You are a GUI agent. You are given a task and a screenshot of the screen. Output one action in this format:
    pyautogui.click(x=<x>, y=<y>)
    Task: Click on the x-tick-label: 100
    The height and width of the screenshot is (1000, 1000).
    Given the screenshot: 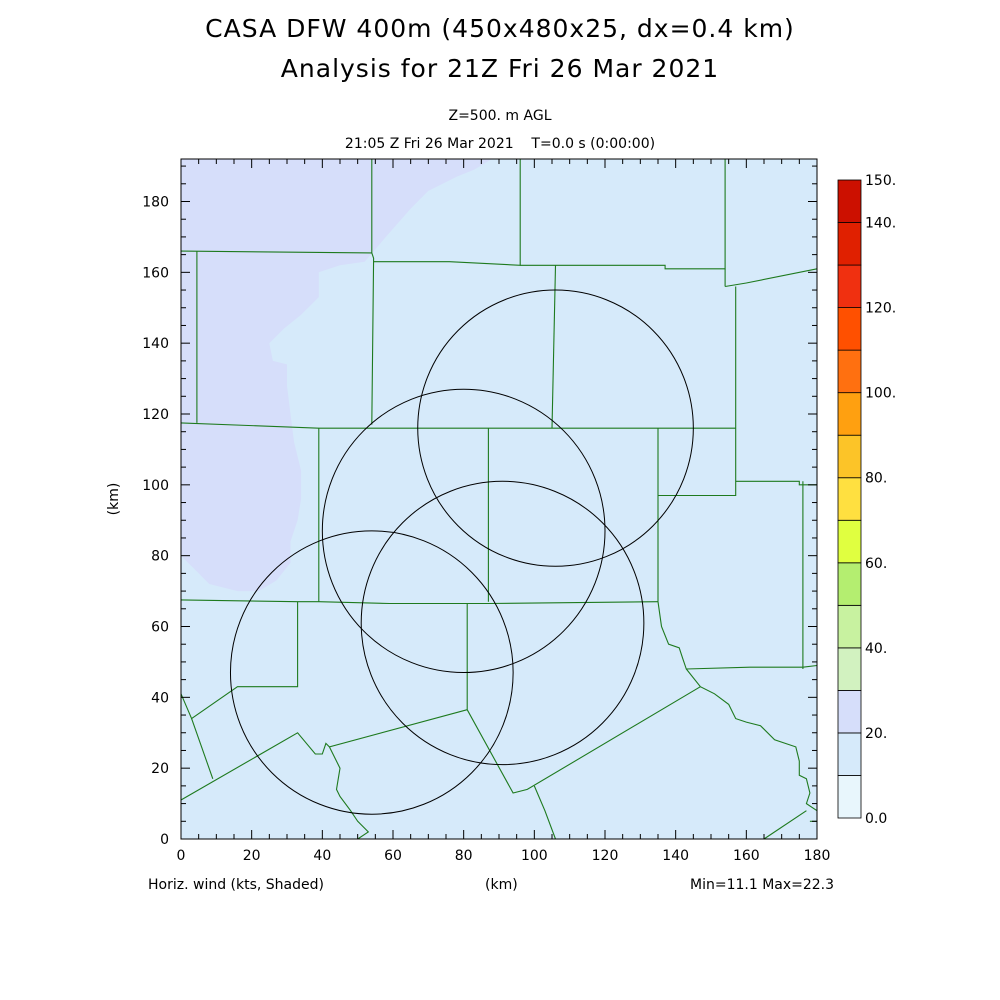 What is the action you would take?
    pyautogui.click(x=534, y=856)
    